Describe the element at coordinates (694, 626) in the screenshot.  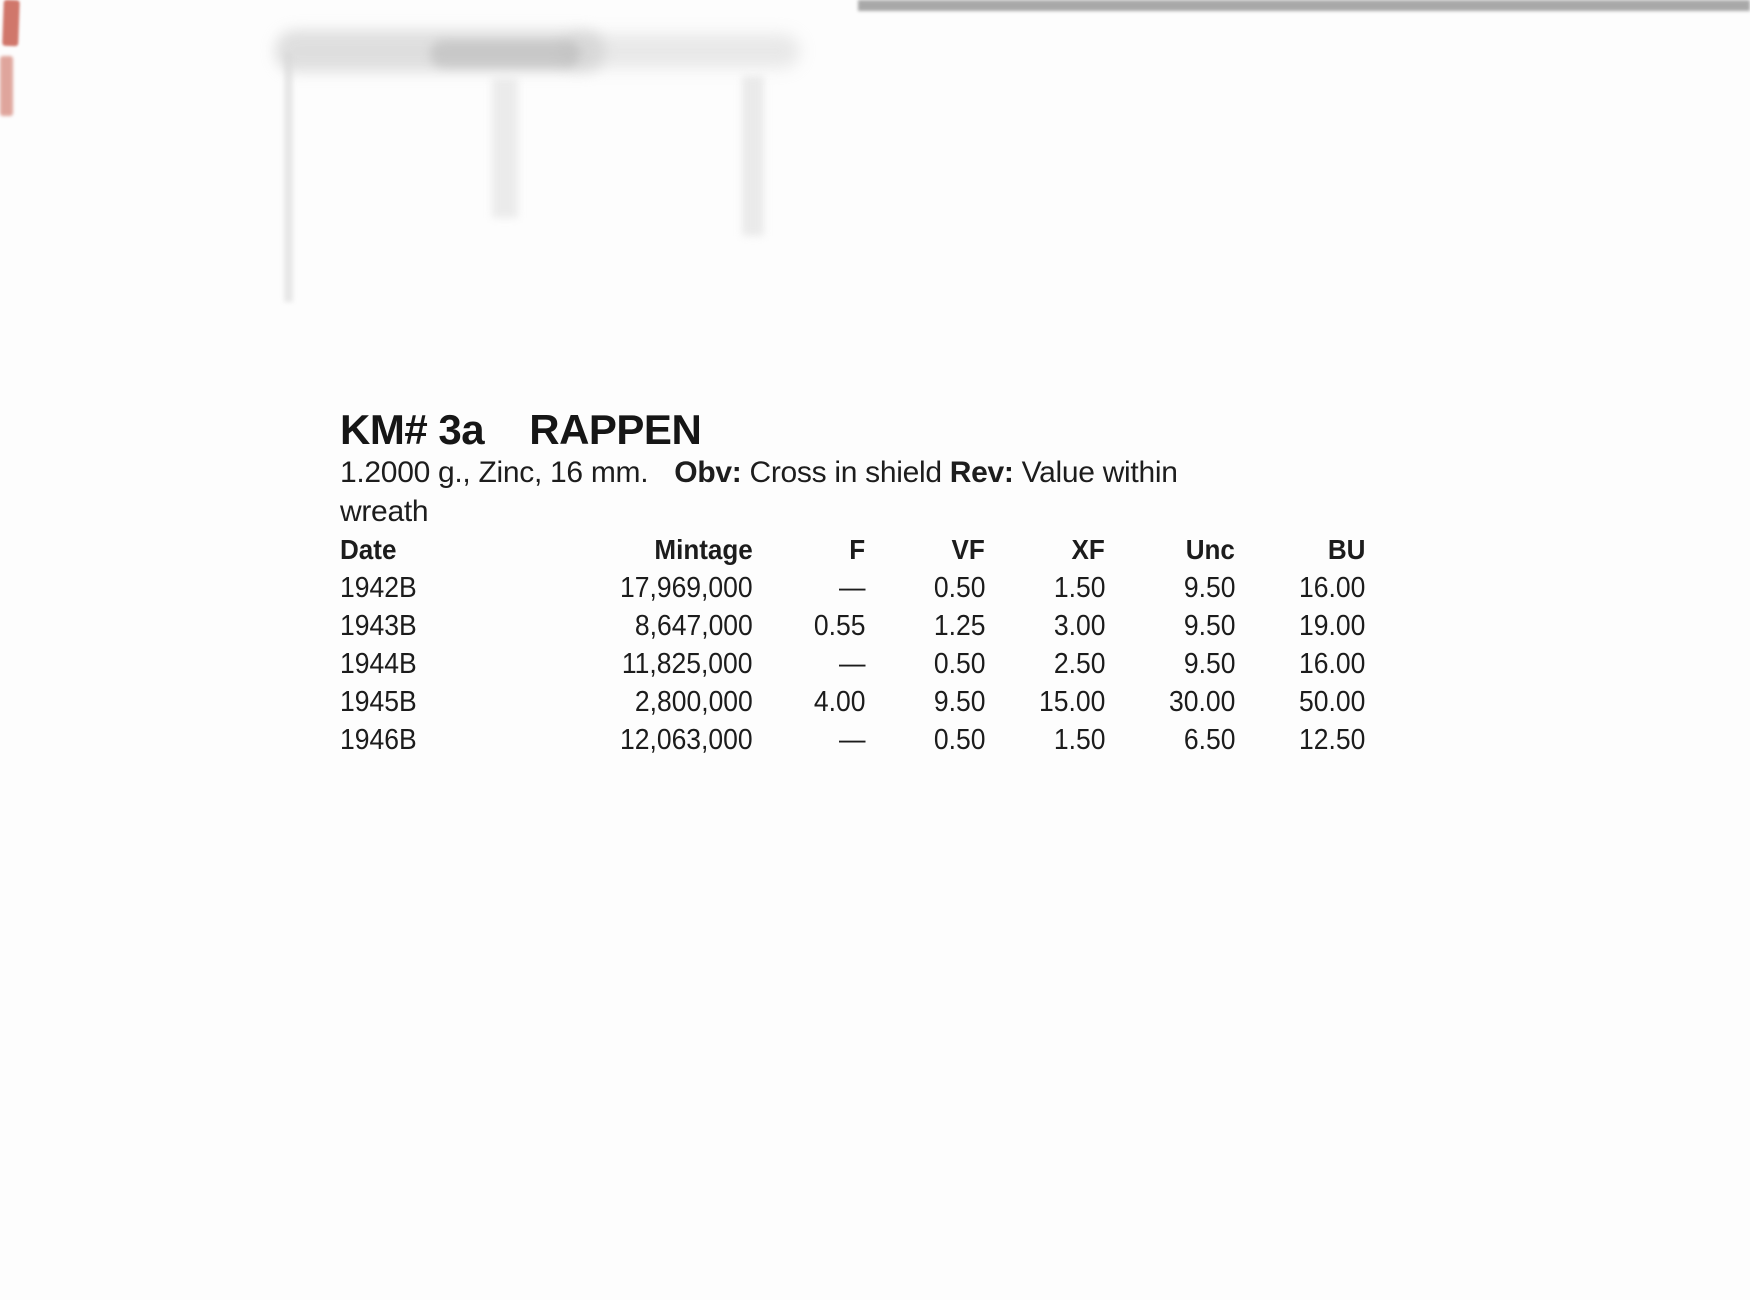
I see `mintage-cell: 8,647,000` at that location.